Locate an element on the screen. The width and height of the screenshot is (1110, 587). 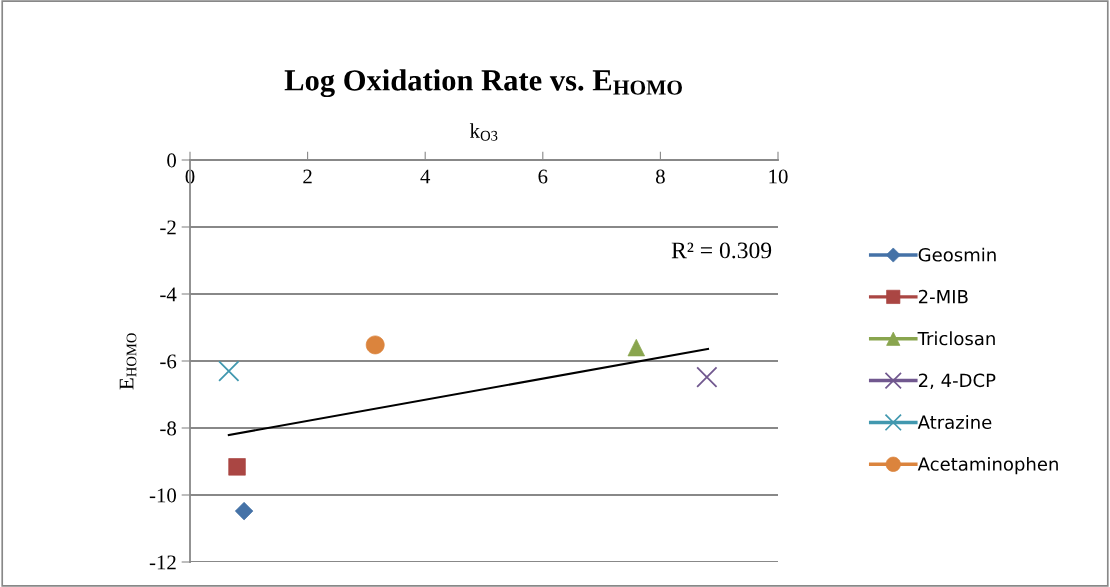
annotation: R² = 0.309 is located at coordinates (721, 250).